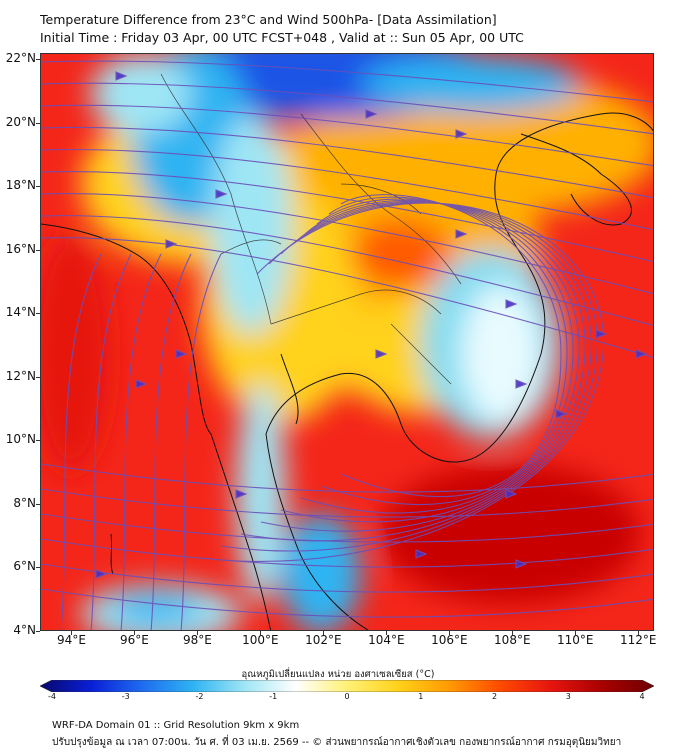  Describe the element at coordinates (20, 248) in the screenshot. I see `lat-label: 16°N` at that location.